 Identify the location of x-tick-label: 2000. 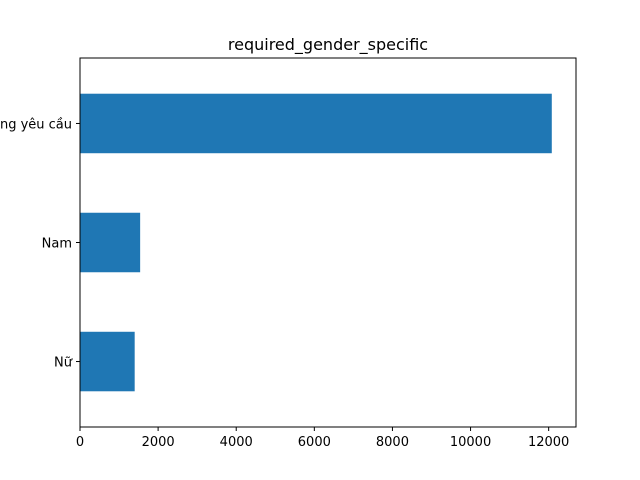
(158, 442).